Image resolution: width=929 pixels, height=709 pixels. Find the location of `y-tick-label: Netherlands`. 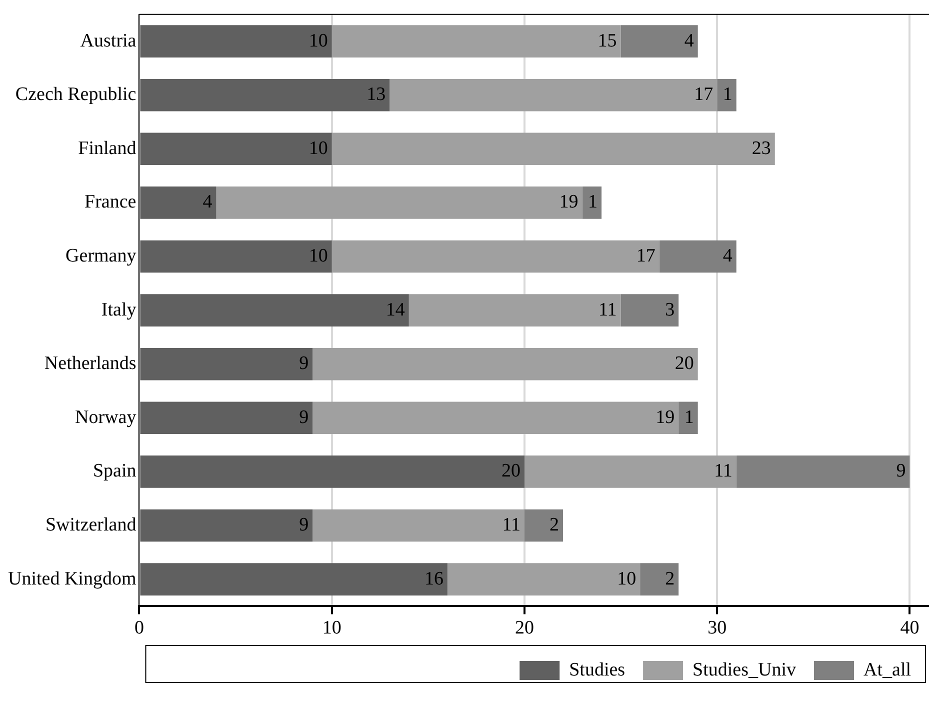

y-tick-label: Netherlands is located at coordinates (90, 363).